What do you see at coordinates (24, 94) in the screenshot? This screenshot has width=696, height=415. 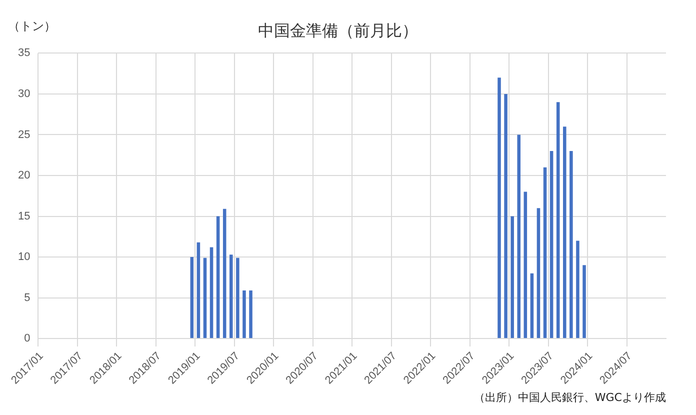 I see `y-tick-label: 30` at bounding box center [24, 94].